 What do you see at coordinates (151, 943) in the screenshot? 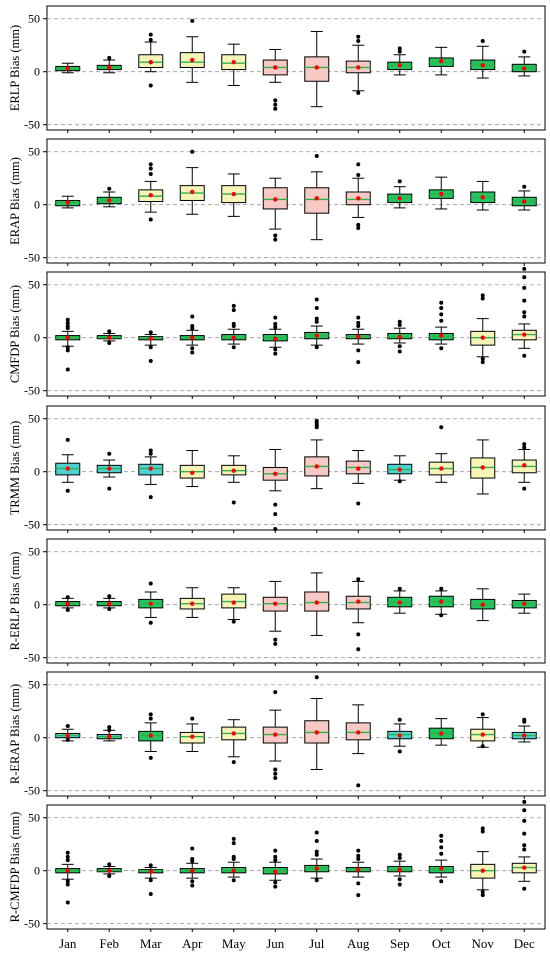
I see `x-tick-label-mar: Mar` at bounding box center [151, 943].